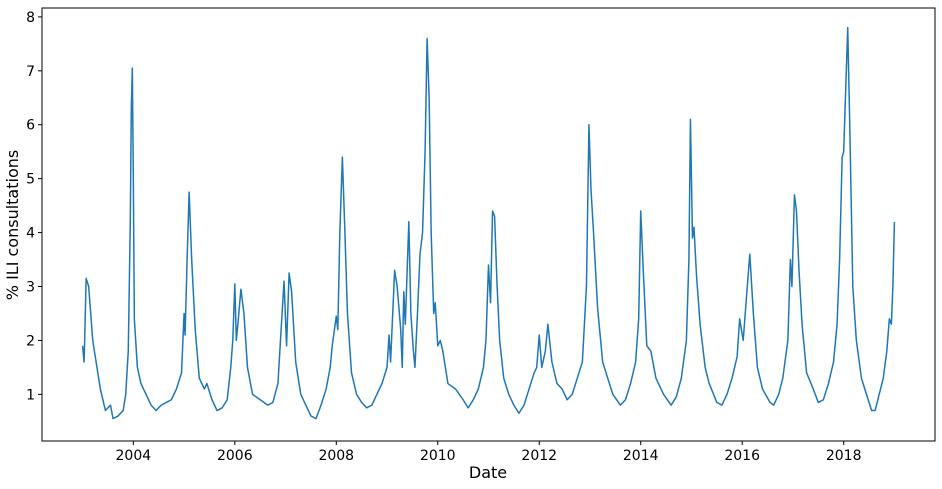 Image resolution: width=942 pixels, height=489 pixels. Describe the element at coordinates (30, 341) in the screenshot. I see `y-tick-label: 2` at that location.